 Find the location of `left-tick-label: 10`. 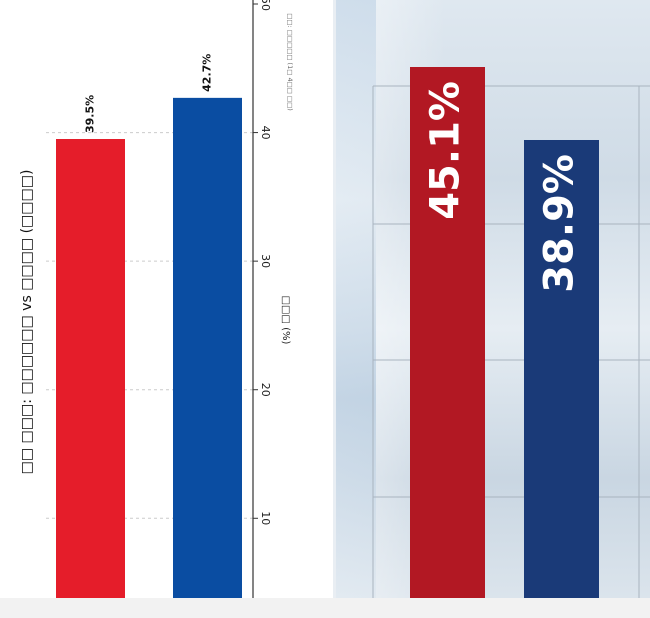

left-tick-label: 10 is located at coordinates (265, 518).